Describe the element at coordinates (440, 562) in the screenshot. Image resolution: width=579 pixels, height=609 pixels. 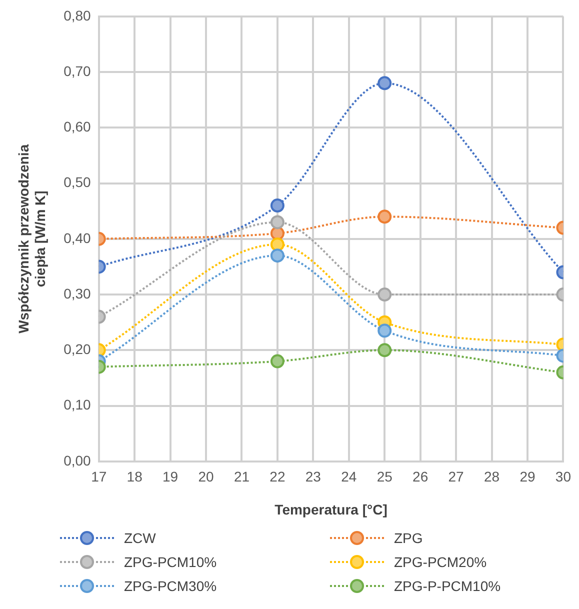
I see `legend-label: ZPG-PCM20%` at that location.